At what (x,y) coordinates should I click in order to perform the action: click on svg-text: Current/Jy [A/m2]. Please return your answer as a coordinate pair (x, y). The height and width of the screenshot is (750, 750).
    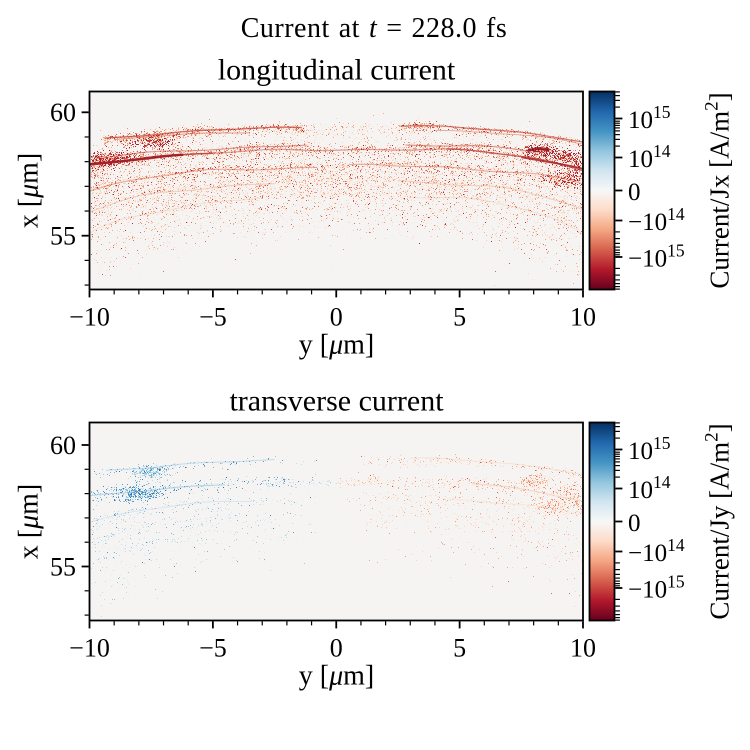
    Looking at the image, I should click on (718, 521).